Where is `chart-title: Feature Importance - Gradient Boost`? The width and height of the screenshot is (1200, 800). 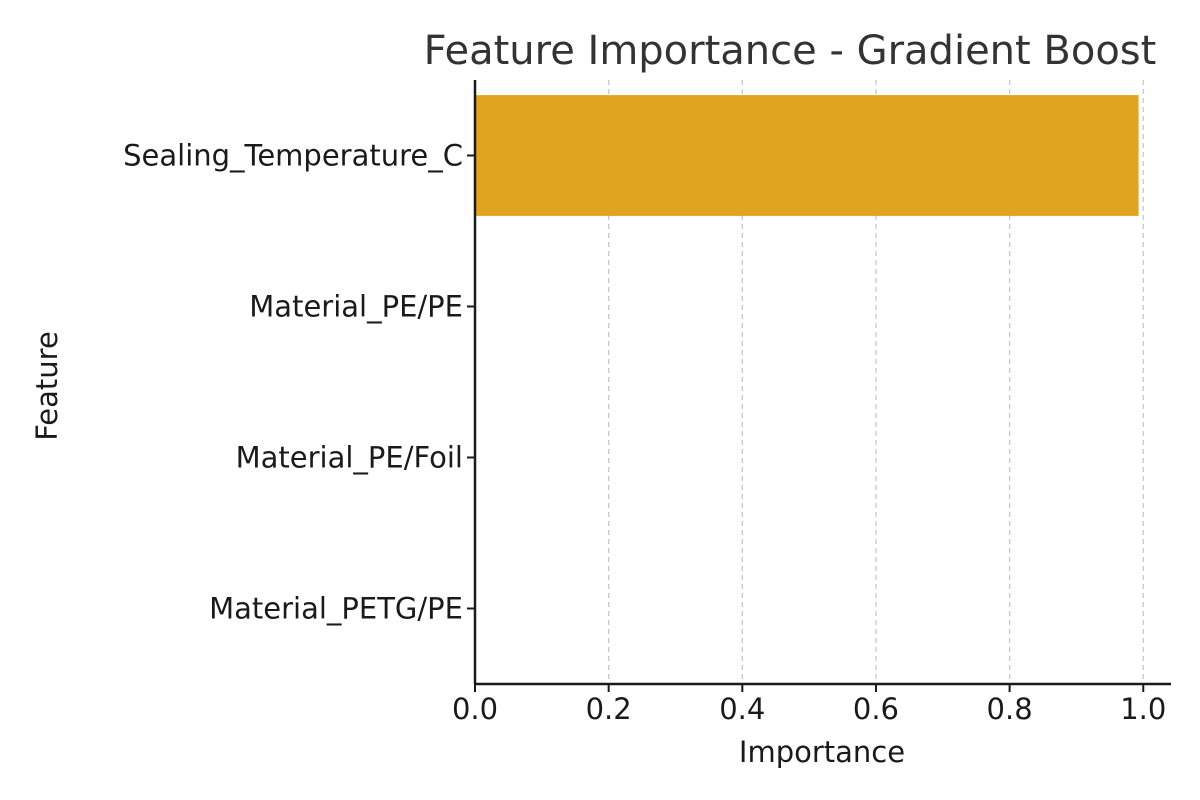 chart-title: Feature Importance - Gradient Boost is located at coordinates (790, 51).